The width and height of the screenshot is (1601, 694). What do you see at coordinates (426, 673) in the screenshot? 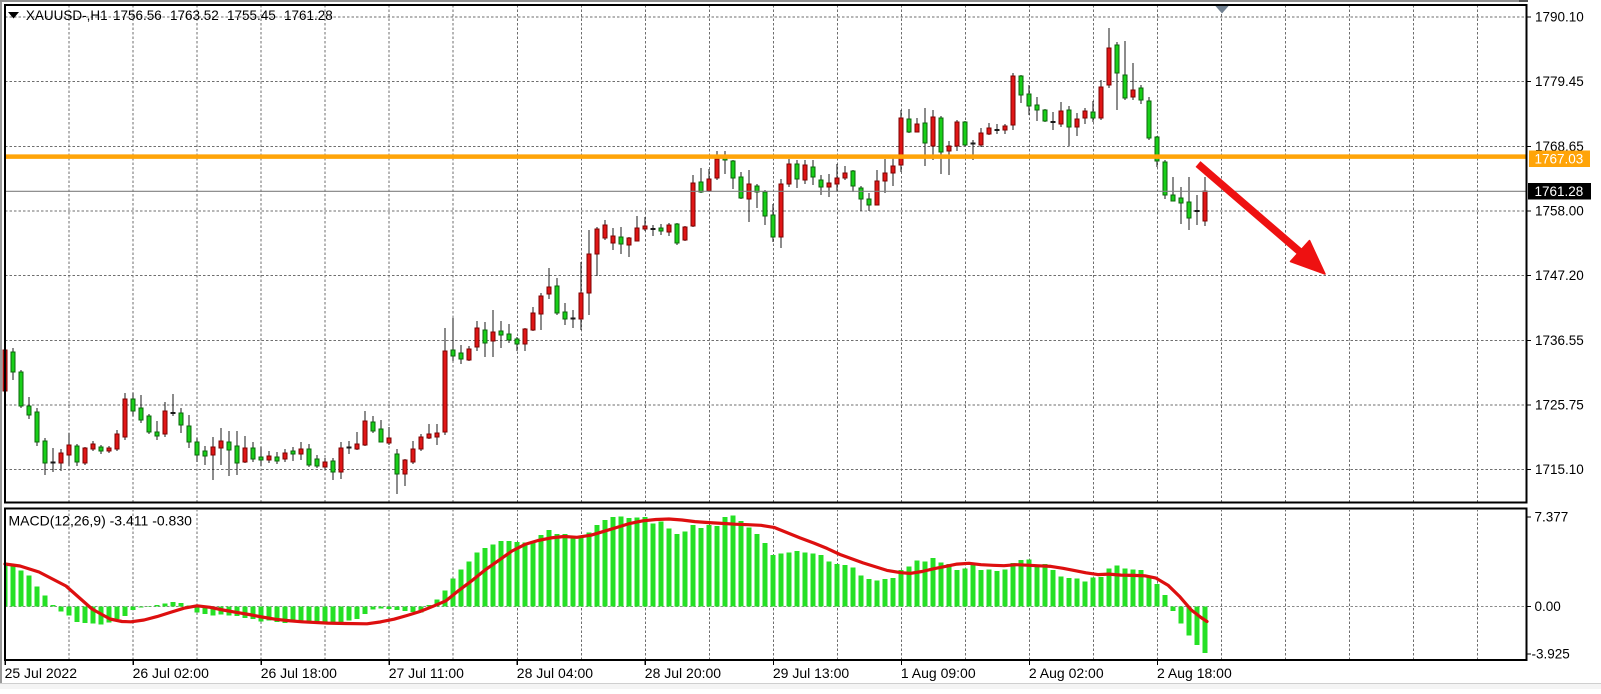
I see `svg-text: 27 Jul 11:00` at bounding box center [426, 673].